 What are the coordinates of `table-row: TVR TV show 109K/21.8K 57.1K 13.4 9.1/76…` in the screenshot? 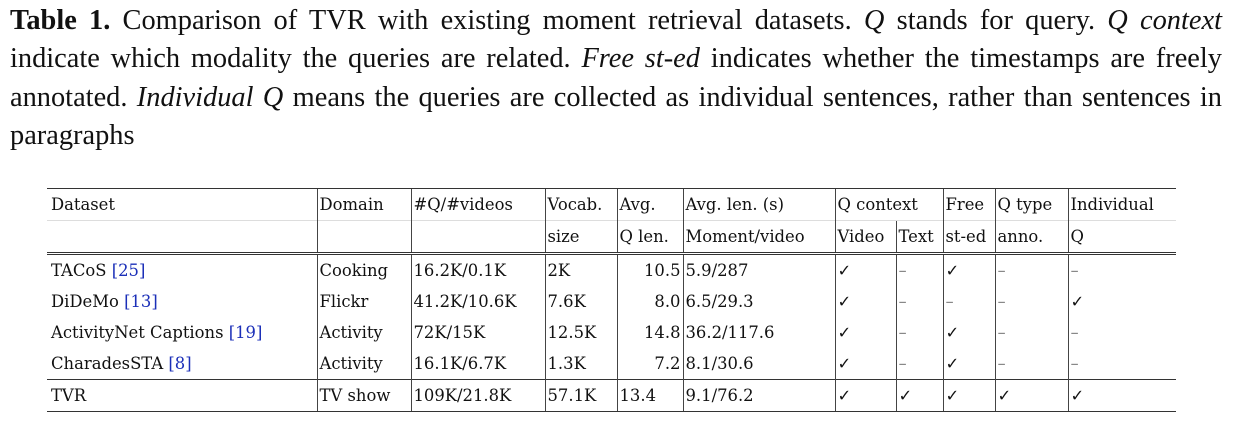 It's located at (611, 395).